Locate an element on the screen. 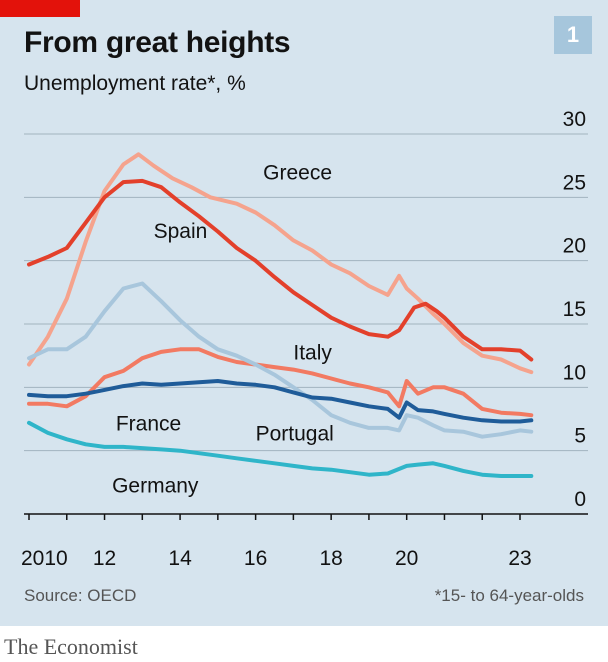  x-tick-label: 18 is located at coordinates (330, 558).